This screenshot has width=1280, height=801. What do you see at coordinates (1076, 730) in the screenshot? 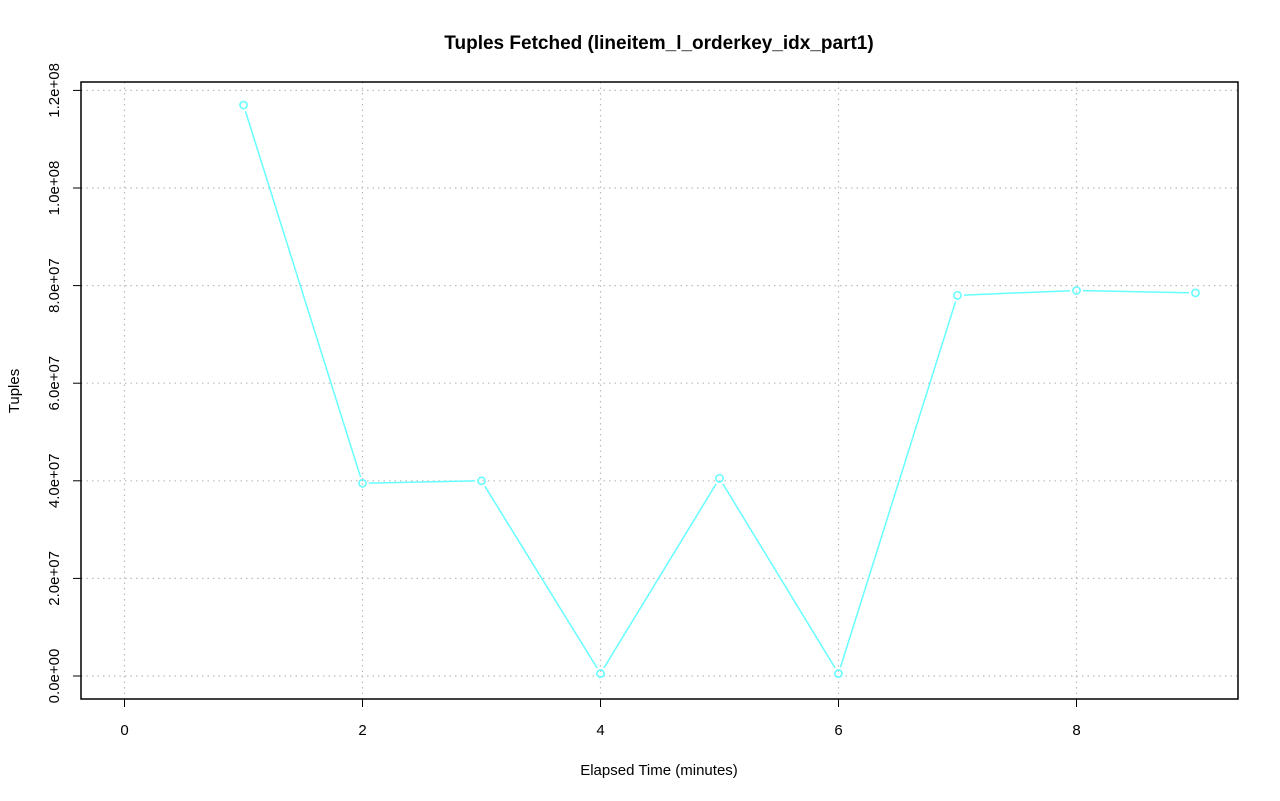
I see `x-tick-label: 8` at bounding box center [1076, 730].